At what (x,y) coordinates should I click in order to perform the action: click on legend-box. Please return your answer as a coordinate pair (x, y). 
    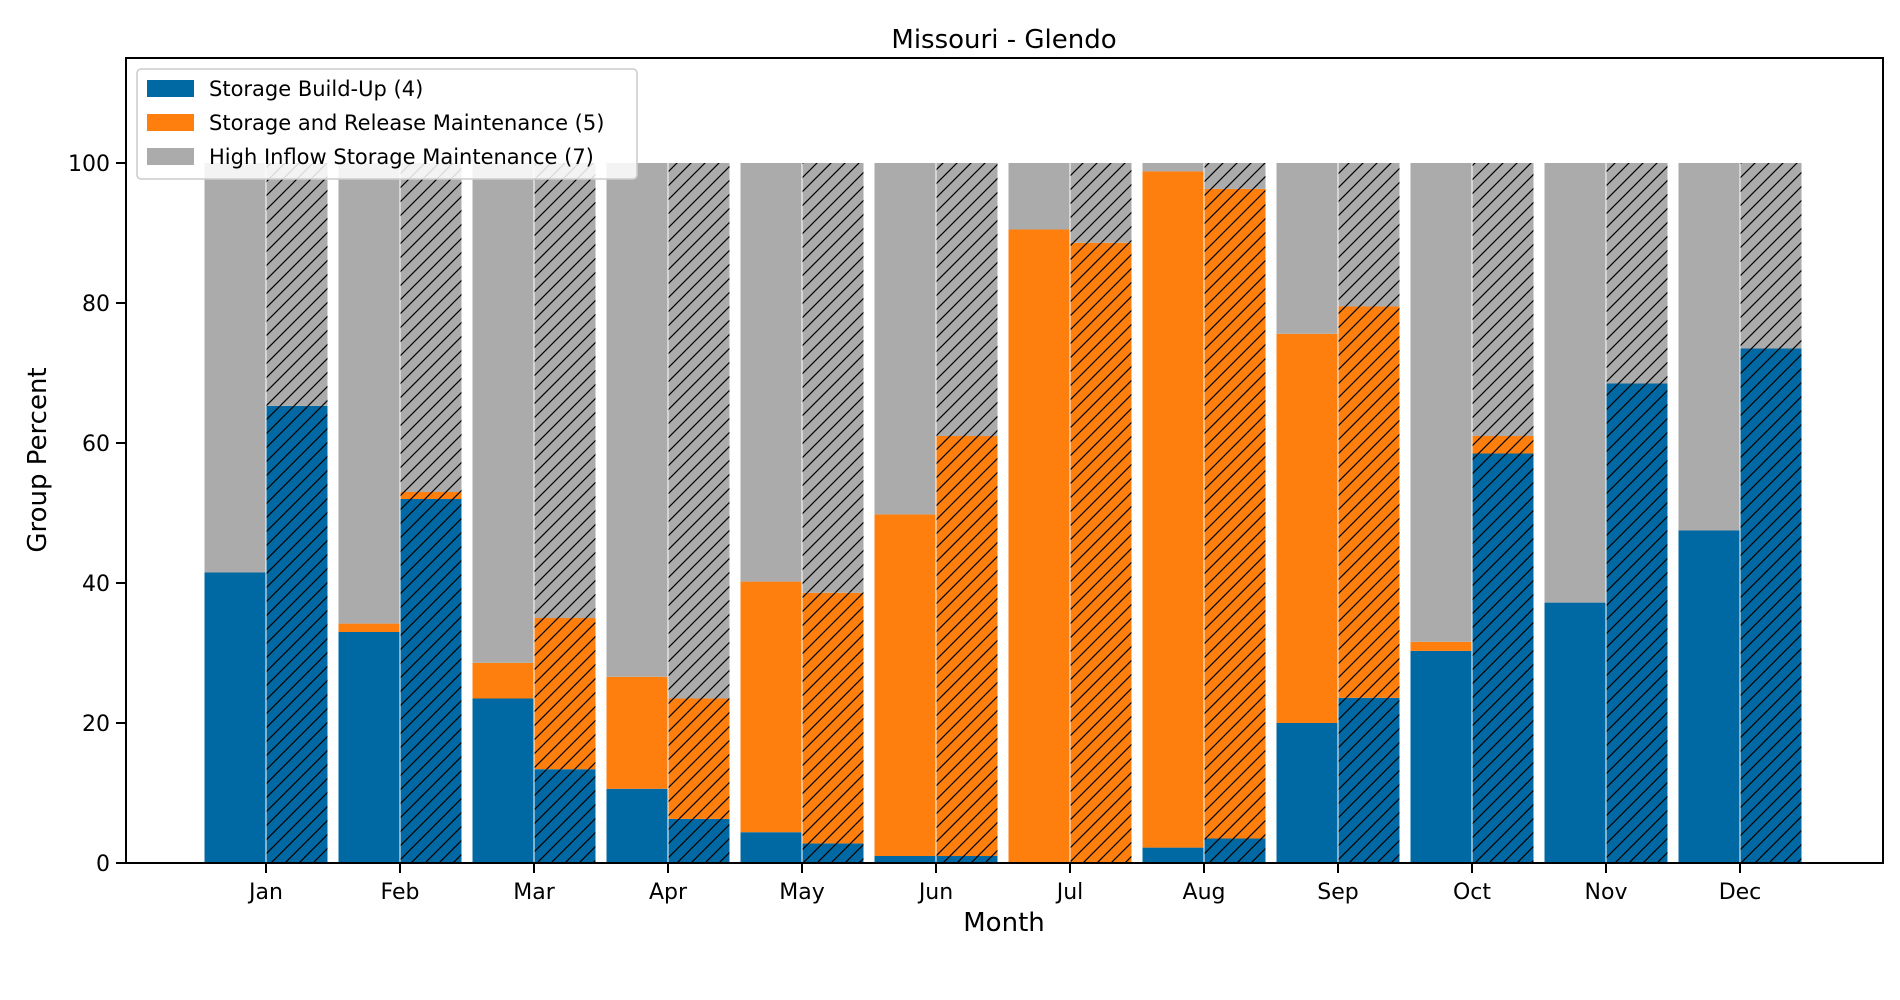
    Looking at the image, I should click on (387, 124).